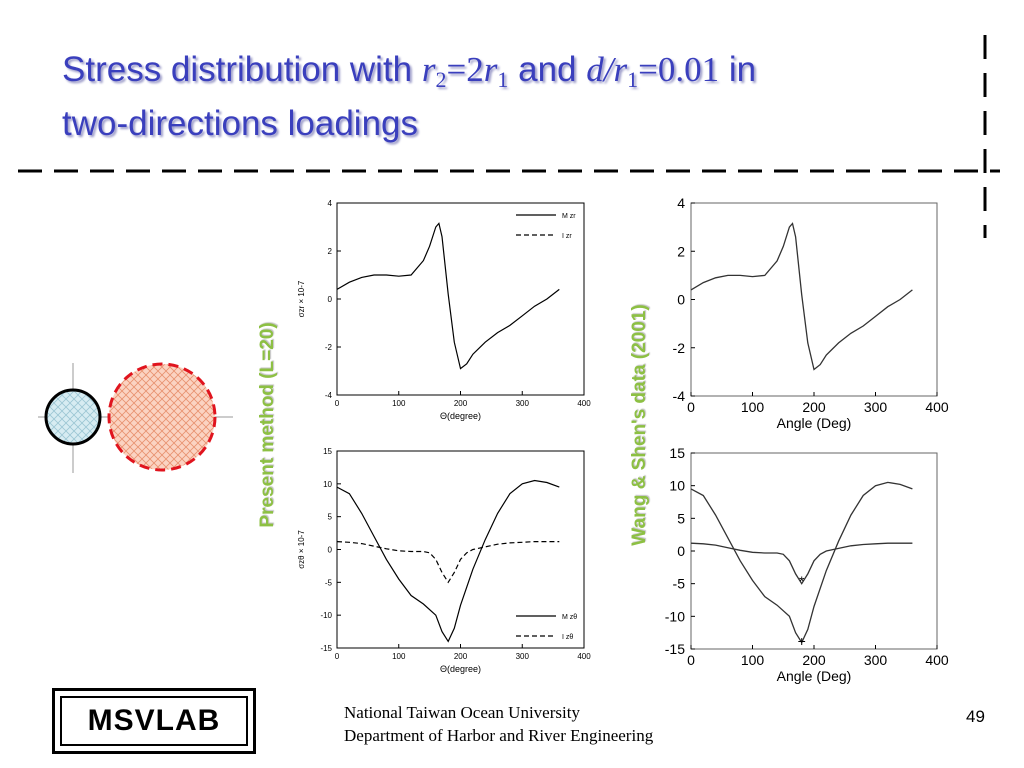 This screenshot has height=768, width=1024. I want to click on outer-circle-r2, so click(162, 417).